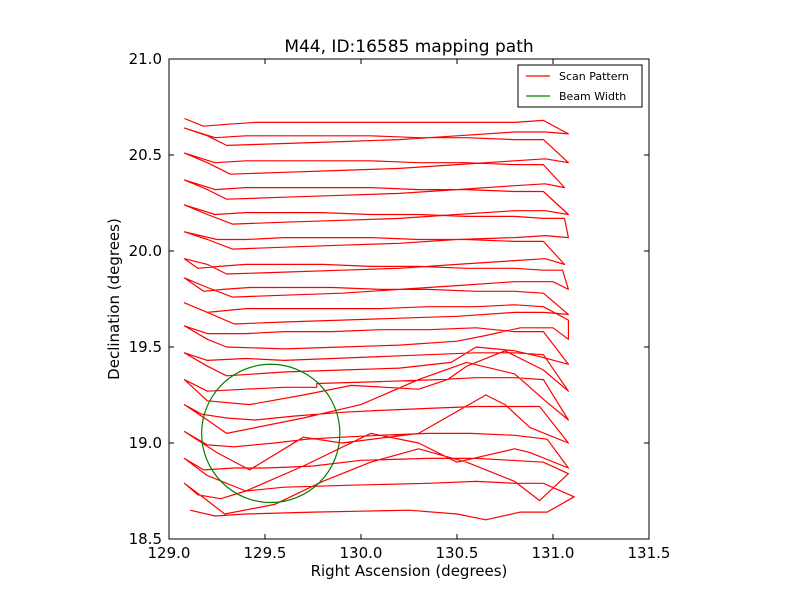  Describe the element at coordinates (594, 76) in the screenshot. I see `legend-label-scan-pattern: Scan Pattern` at that location.